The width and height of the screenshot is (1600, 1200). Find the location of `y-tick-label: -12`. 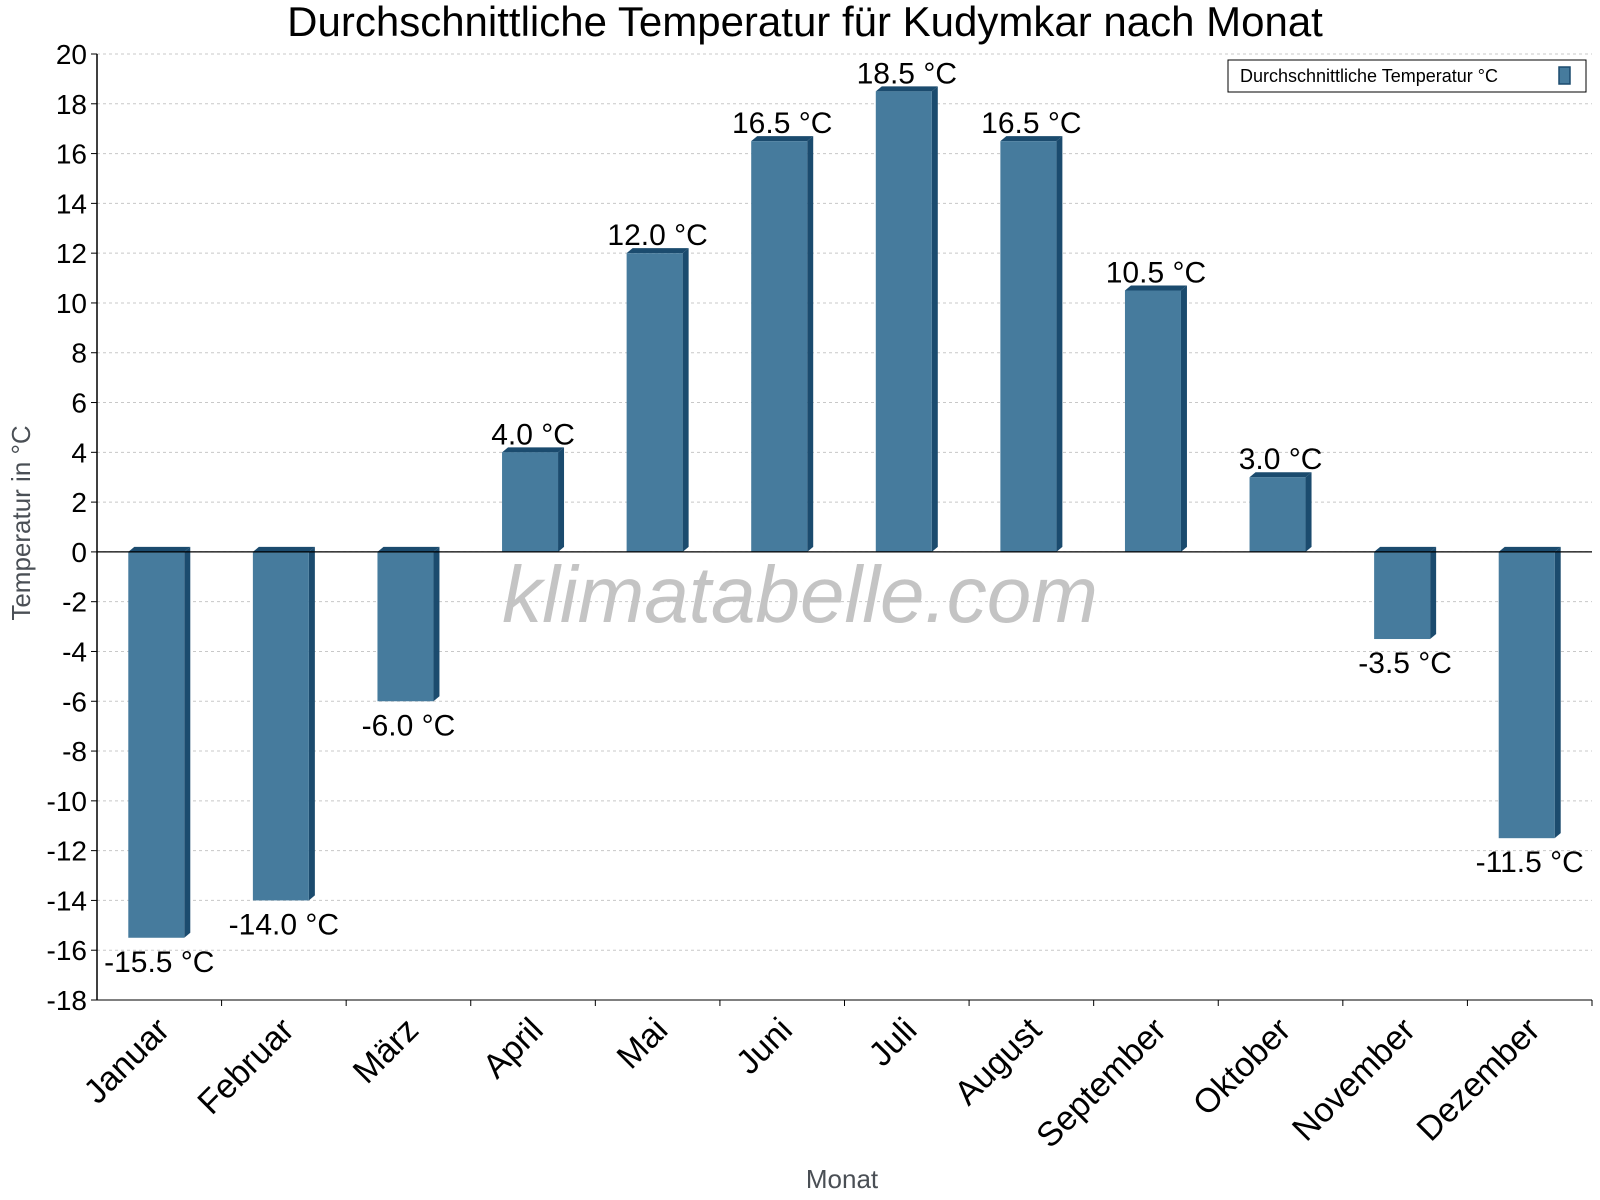

y-tick-label: -12 is located at coordinates (67, 851).